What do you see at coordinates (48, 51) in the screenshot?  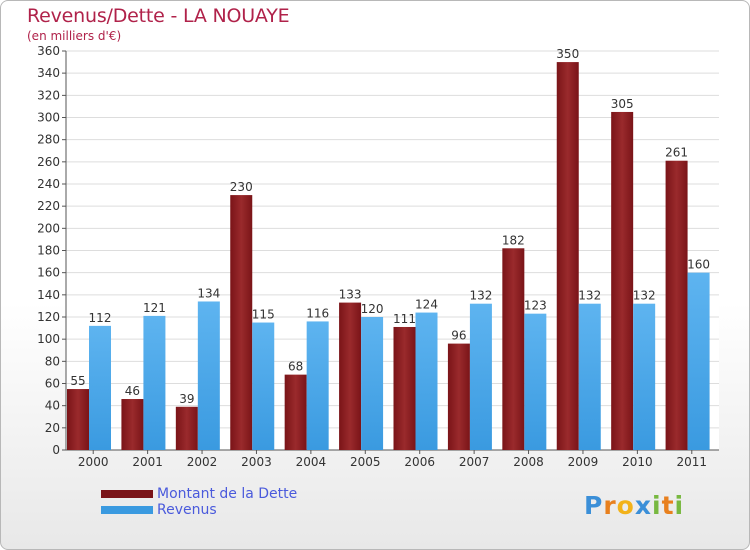 I see `y-tick-label: 360` at bounding box center [48, 51].